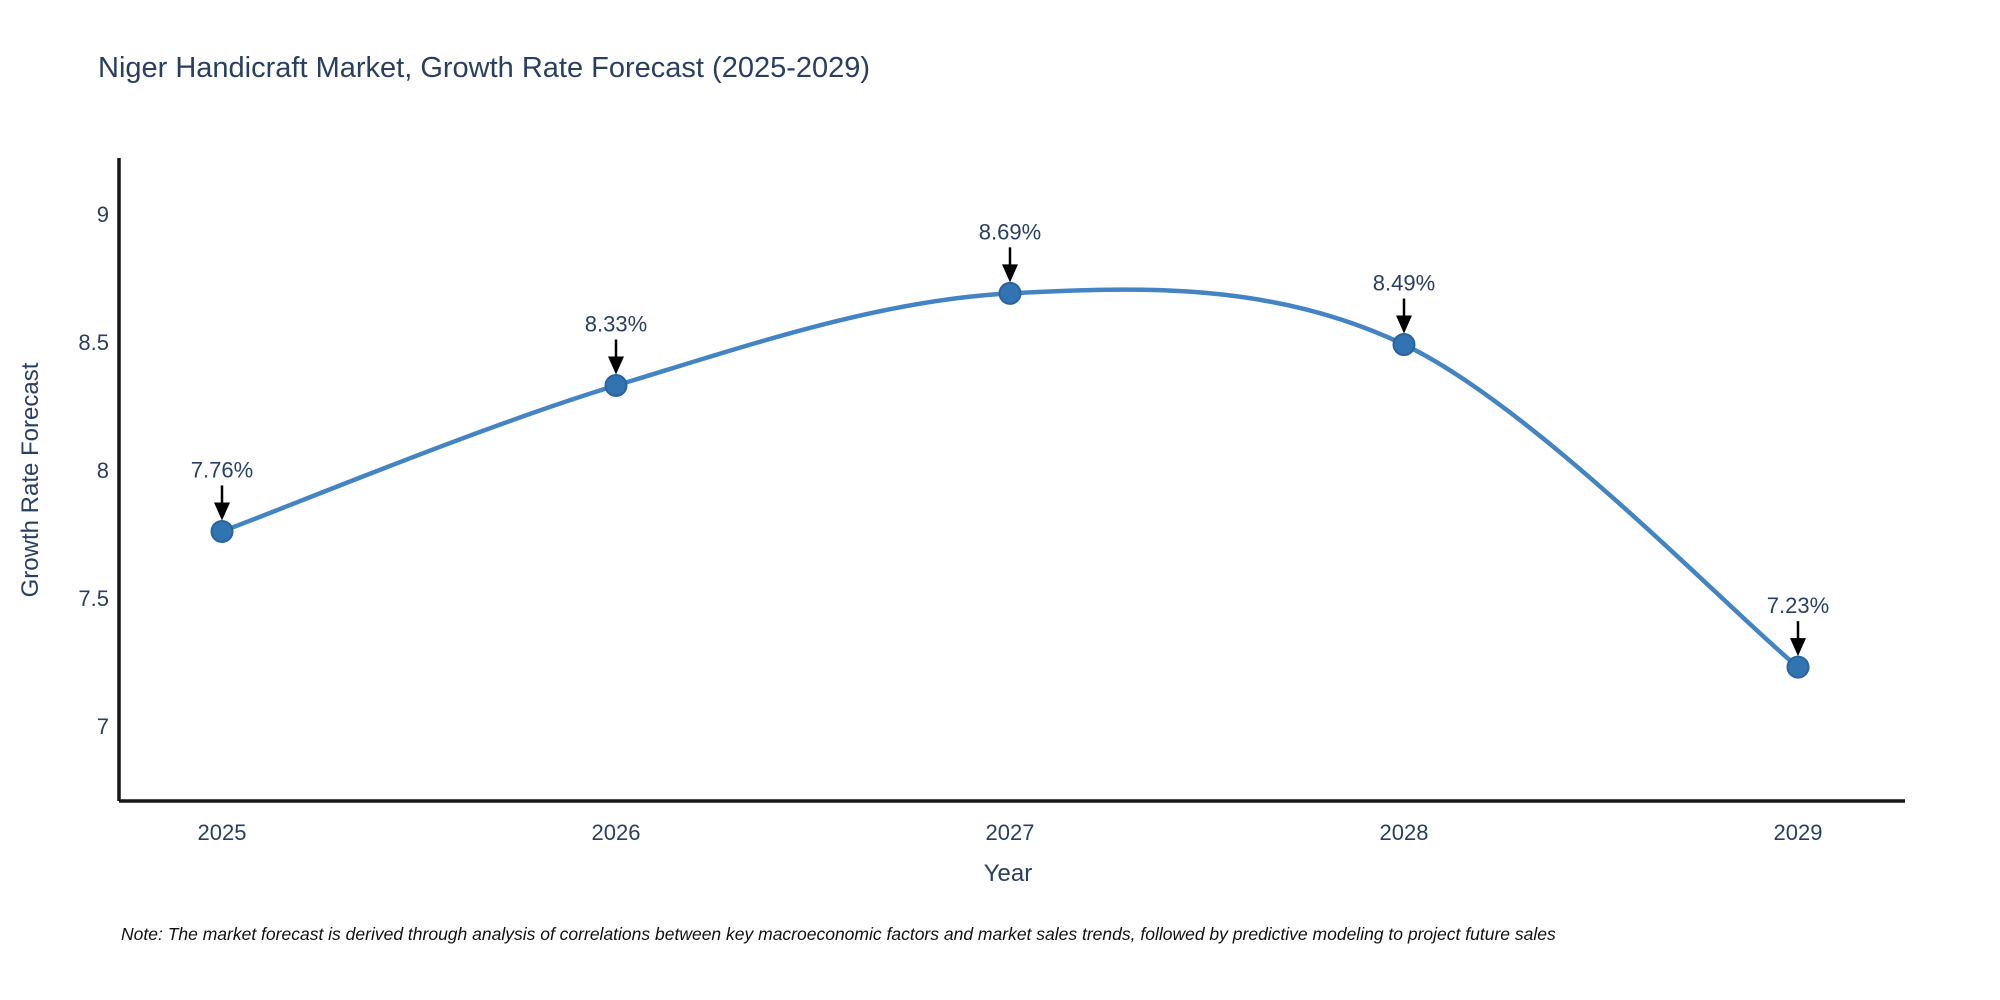 The image size is (2000, 1000). I want to click on annotation-arrowhead-2026, so click(616, 365).